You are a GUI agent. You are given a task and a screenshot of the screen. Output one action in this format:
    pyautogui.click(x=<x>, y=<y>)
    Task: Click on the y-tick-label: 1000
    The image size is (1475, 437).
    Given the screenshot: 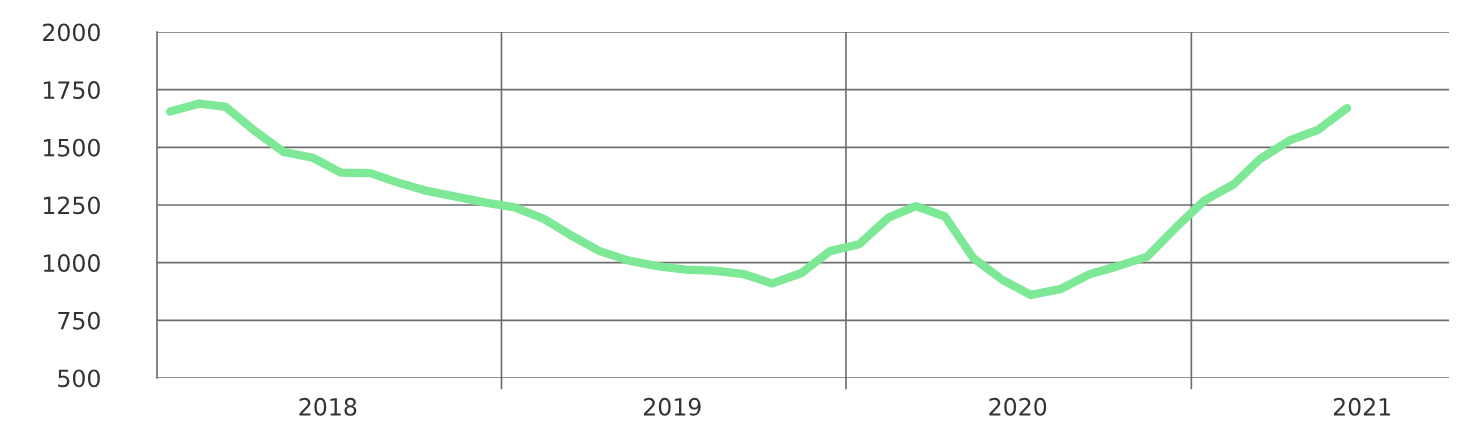 What is the action you would take?
    pyautogui.click(x=71, y=263)
    